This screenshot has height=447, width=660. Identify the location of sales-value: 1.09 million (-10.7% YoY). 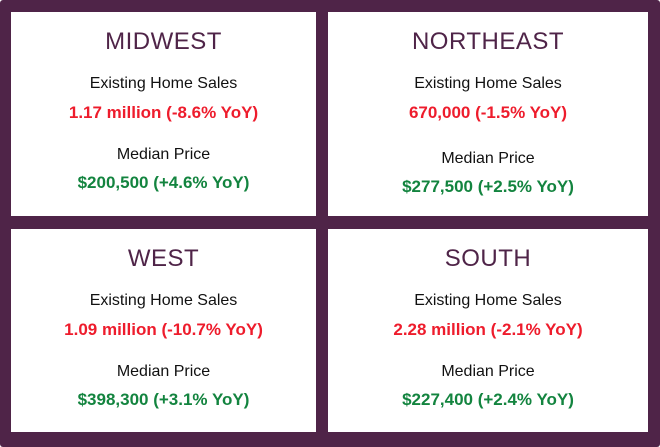
(163, 329).